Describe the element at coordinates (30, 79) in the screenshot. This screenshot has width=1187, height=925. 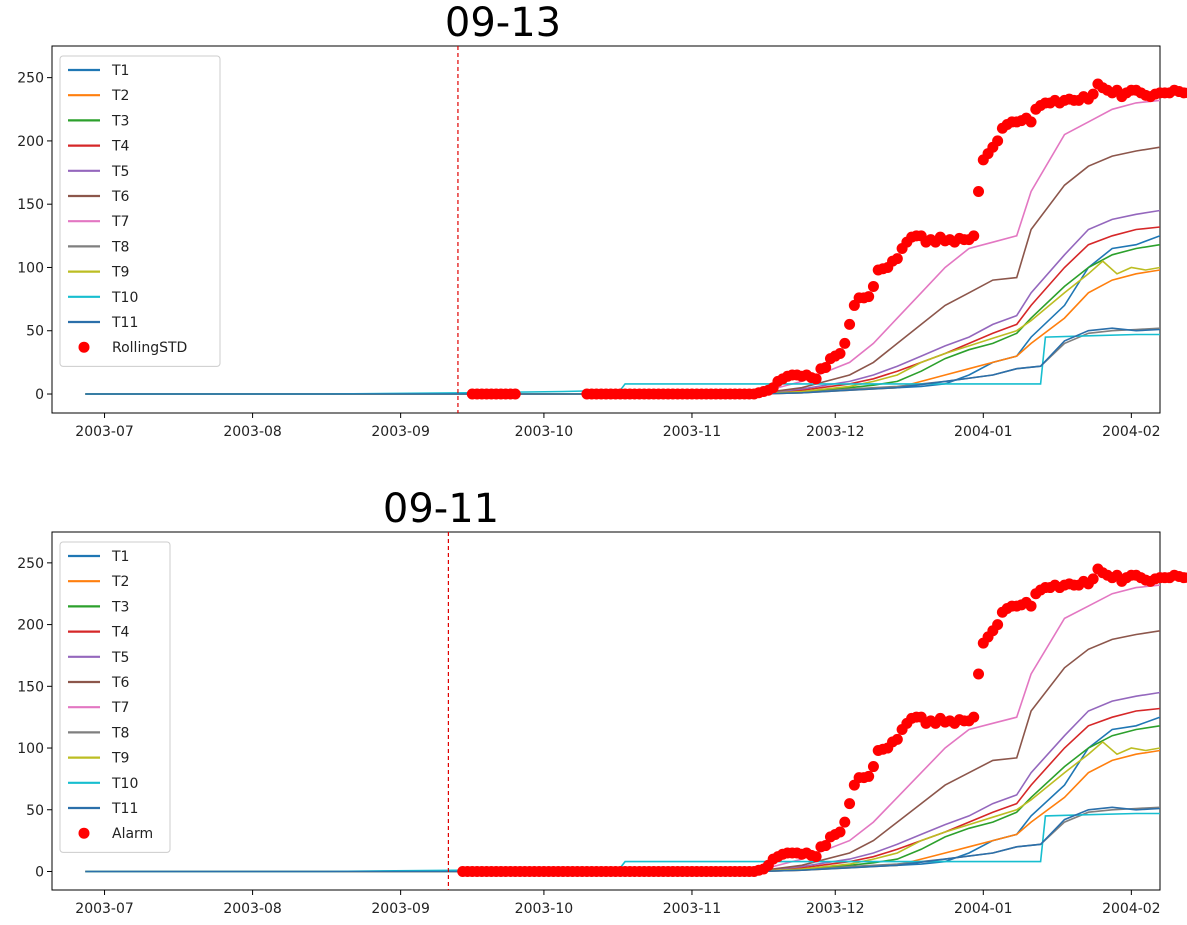
I see `y-tick-label: 250` at that location.